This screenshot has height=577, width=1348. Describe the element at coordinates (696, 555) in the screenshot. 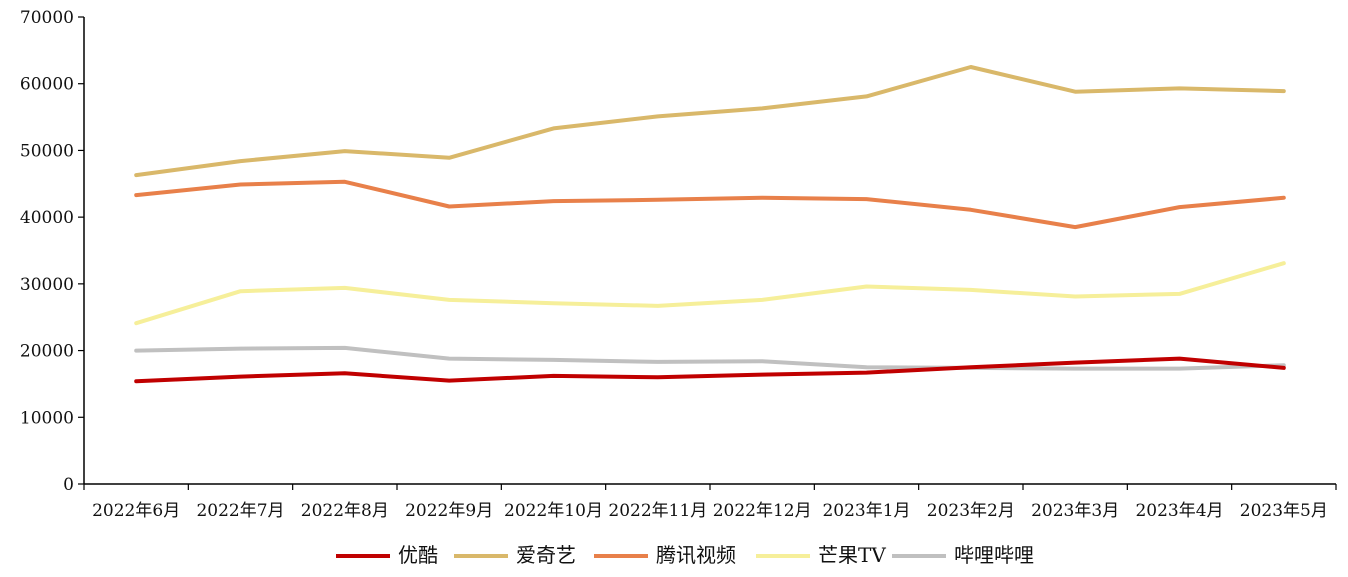

I see `legend-label: 腾讯视频` at that location.